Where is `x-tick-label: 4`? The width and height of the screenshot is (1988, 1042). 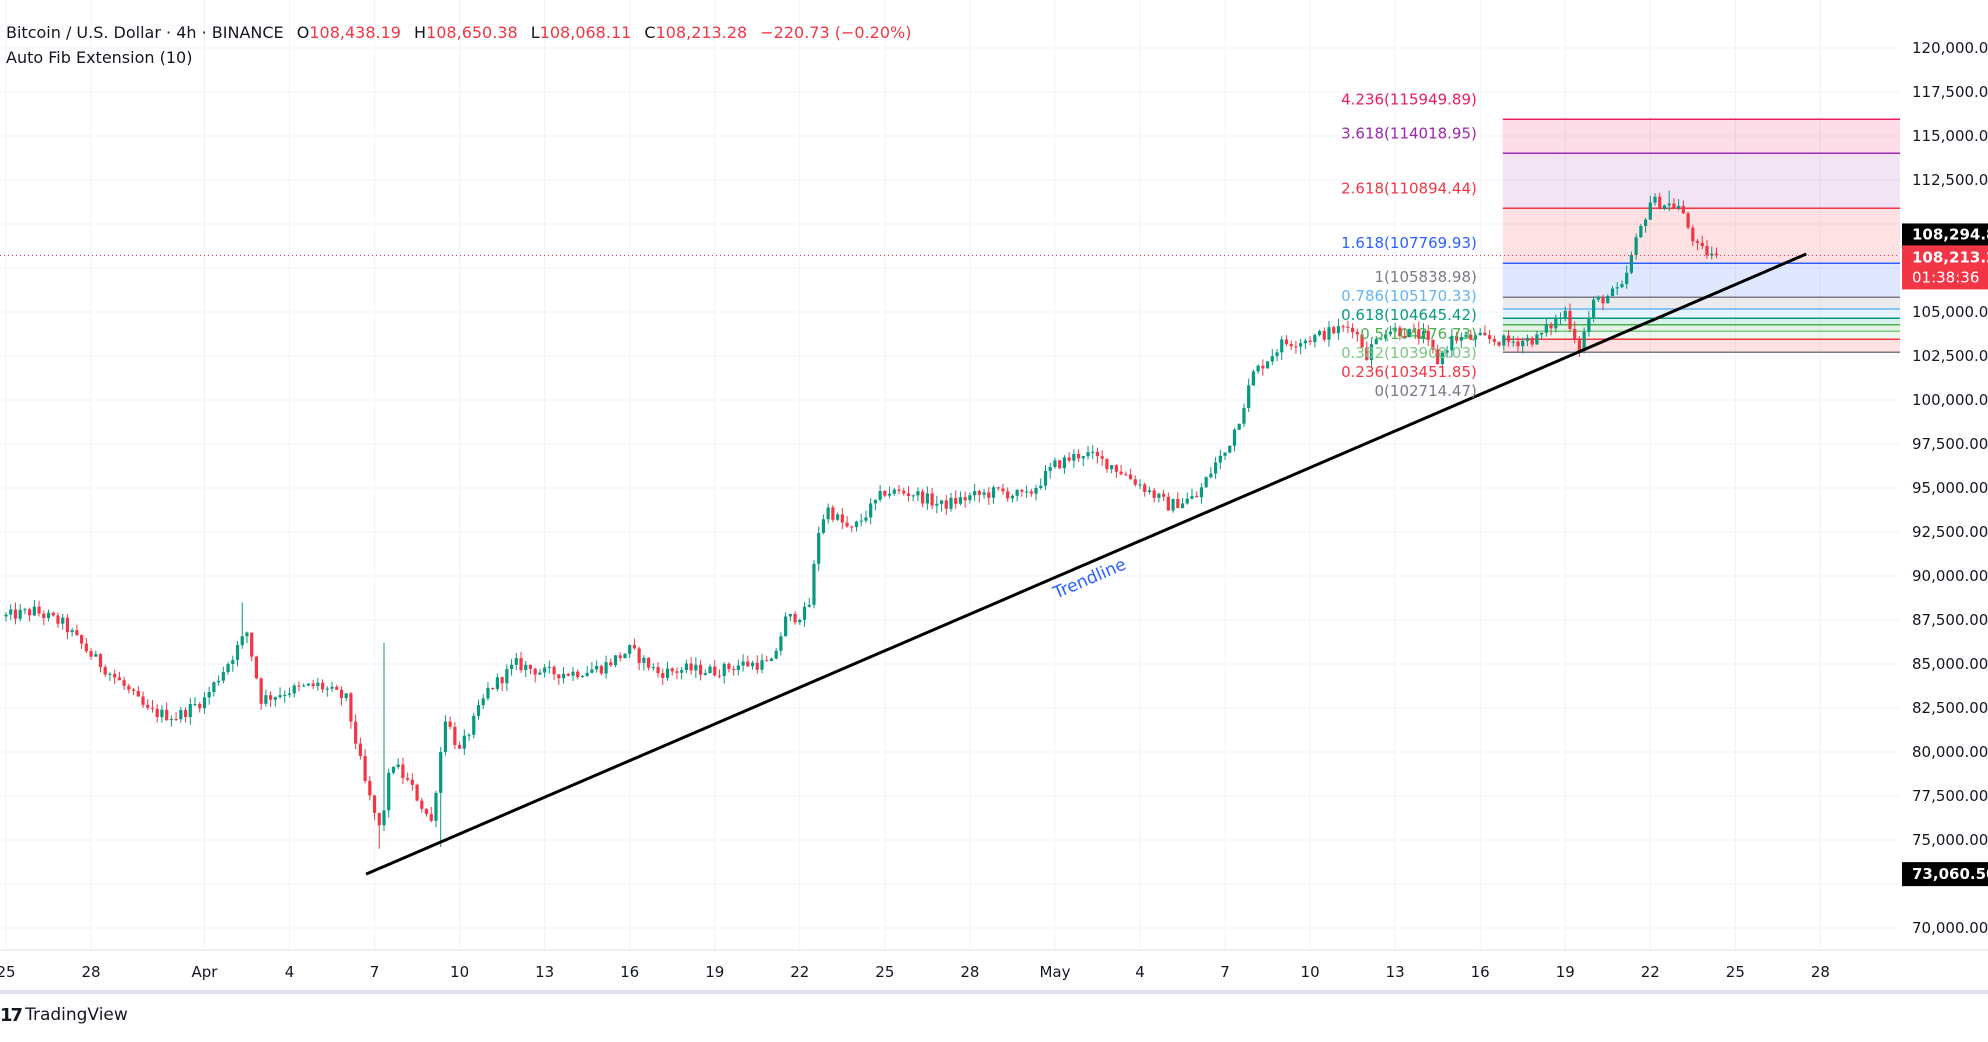 x-tick-label: 4 is located at coordinates (290, 972).